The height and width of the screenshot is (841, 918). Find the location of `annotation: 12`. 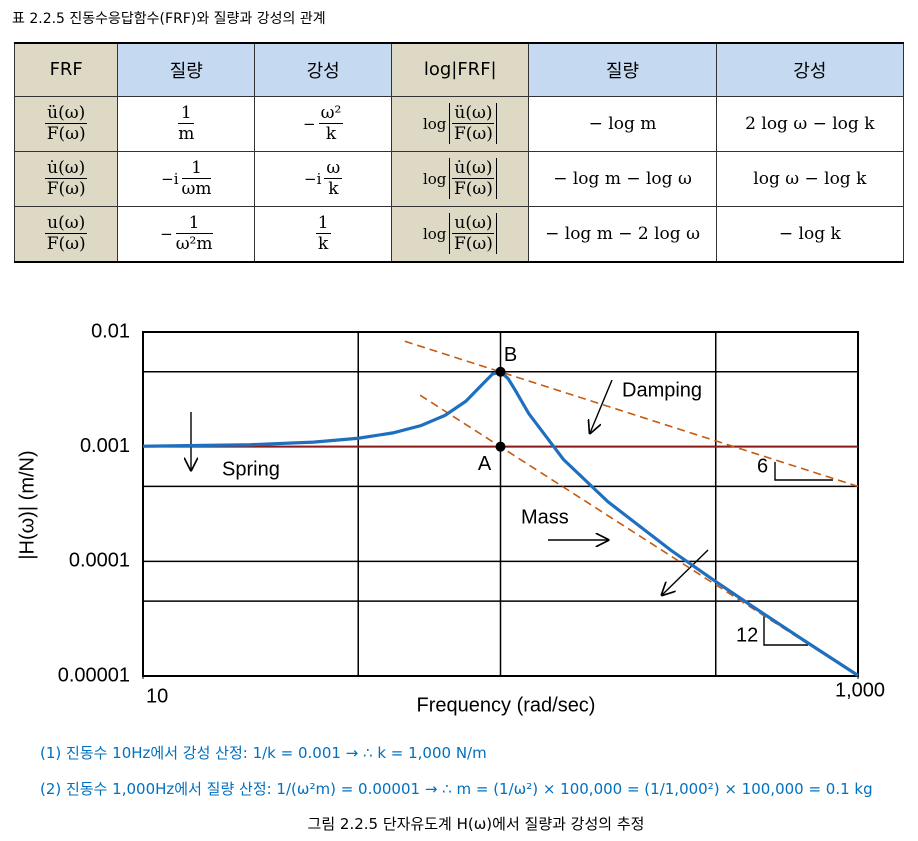

annotation: 12 is located at coordinates (747, 635).